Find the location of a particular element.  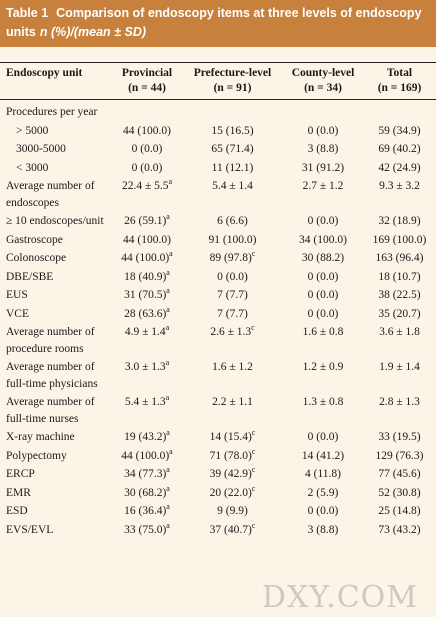

column-name: County-level is located at coordinates (323, 73).